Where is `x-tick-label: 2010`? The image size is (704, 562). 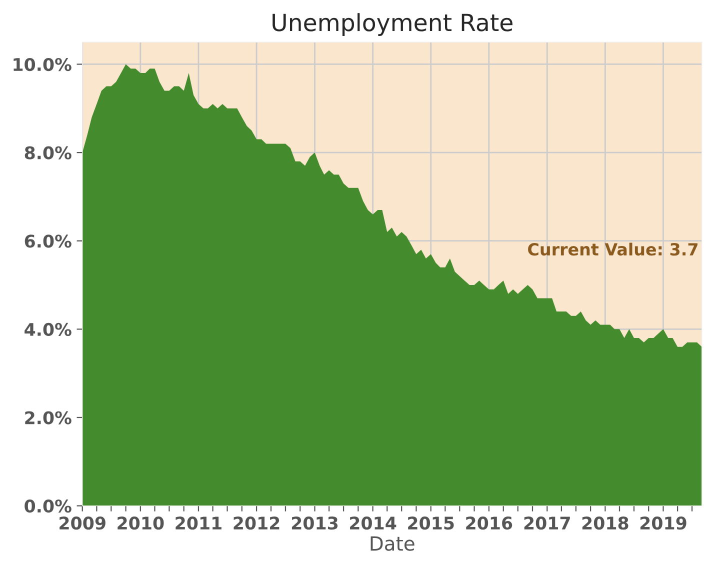
x-tick-label: 2010 is located at coordinates (141, 523).